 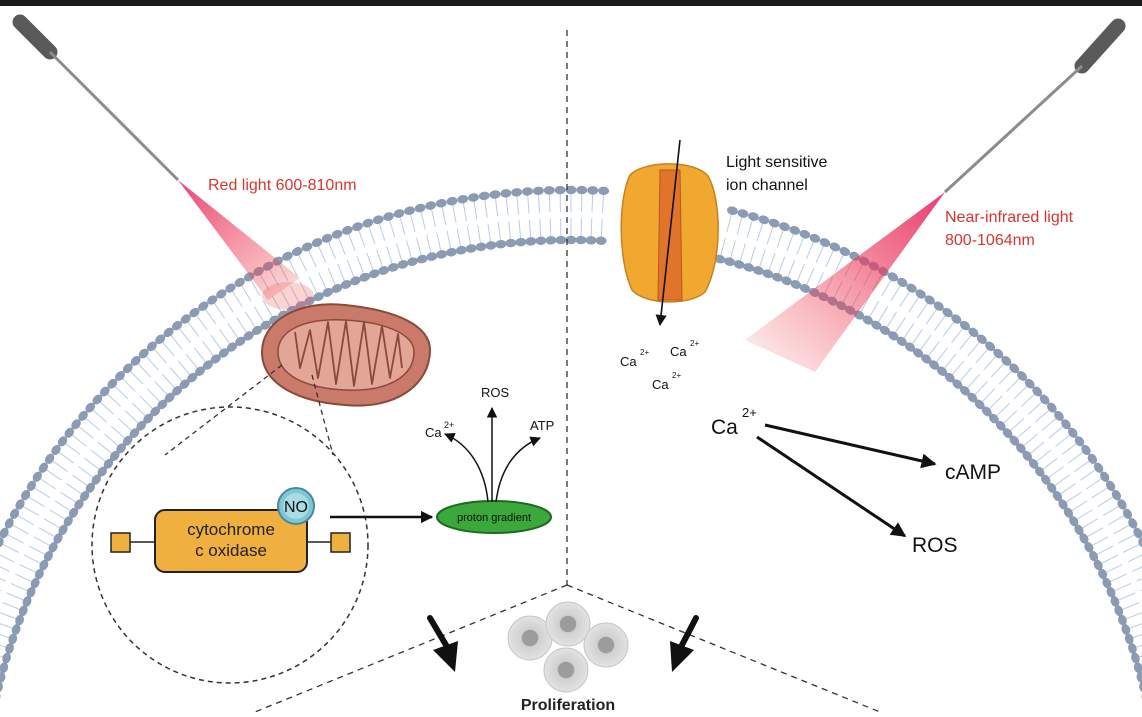 I want to click on no-label: NO, so click(x=296, y=507).